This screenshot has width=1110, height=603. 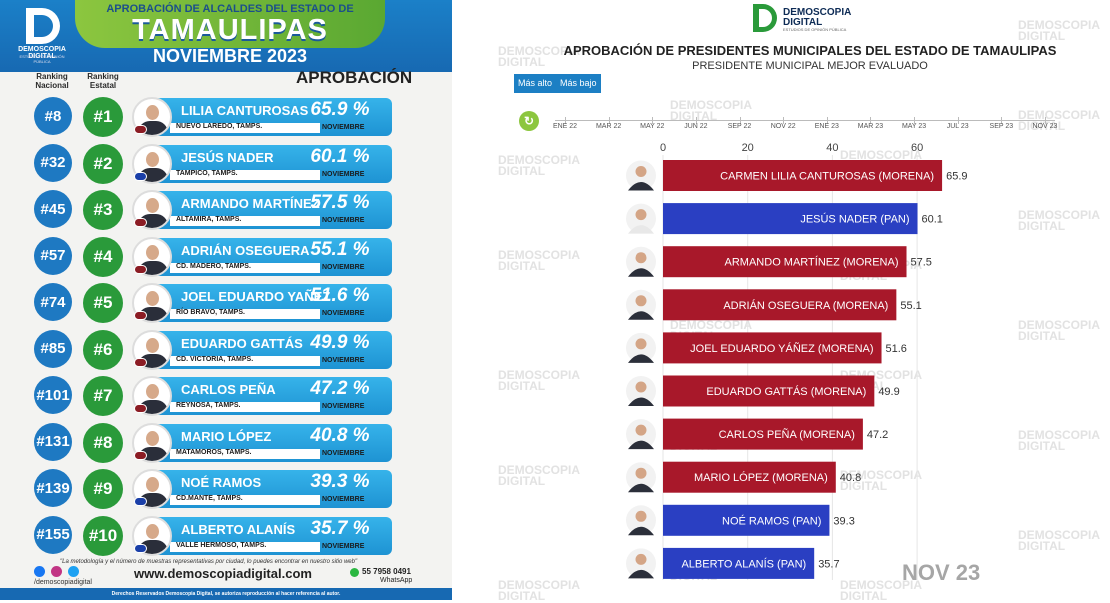 I want to click on bar-label: ARMANDO MARTÍNEZ (MORENA), so click(x=812, y=262).